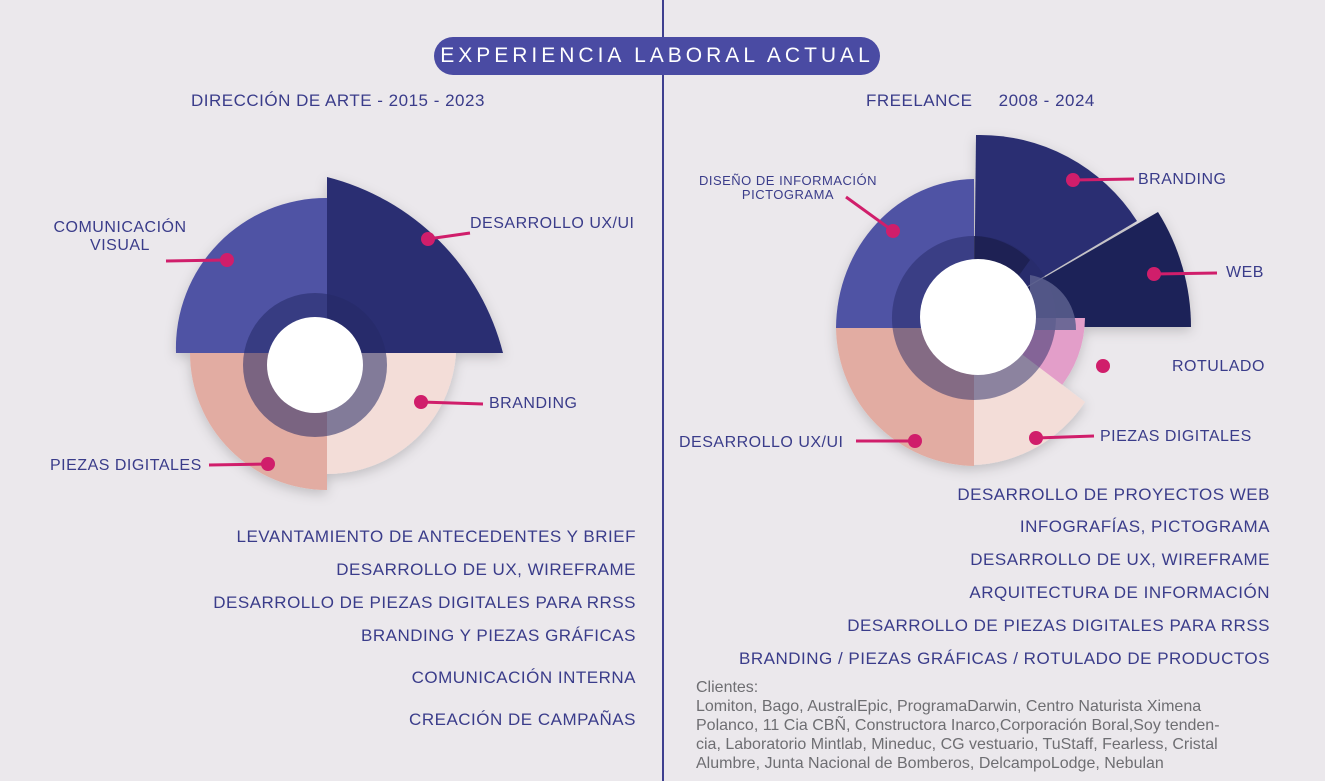  What do you see at coordinates (1113, 494) in the screenshot?
I see `right-task-1: DESARROLLO DE PROYECTOS WEB` at bounding box center [1113, 494].